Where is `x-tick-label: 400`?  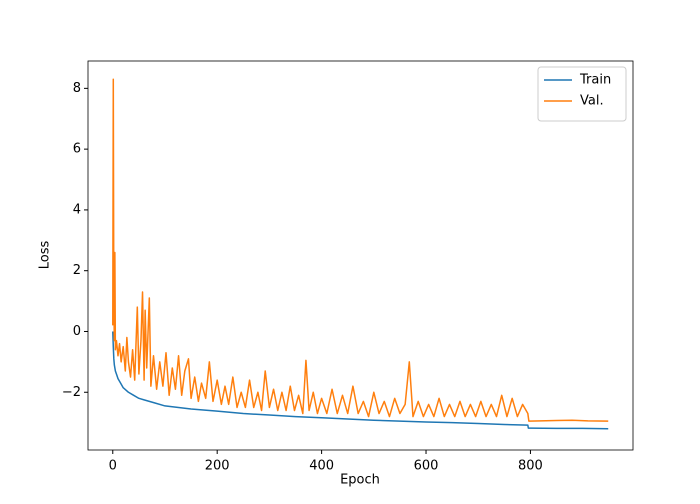 x-tick-label: 400 is located at coordinates (321, 466).